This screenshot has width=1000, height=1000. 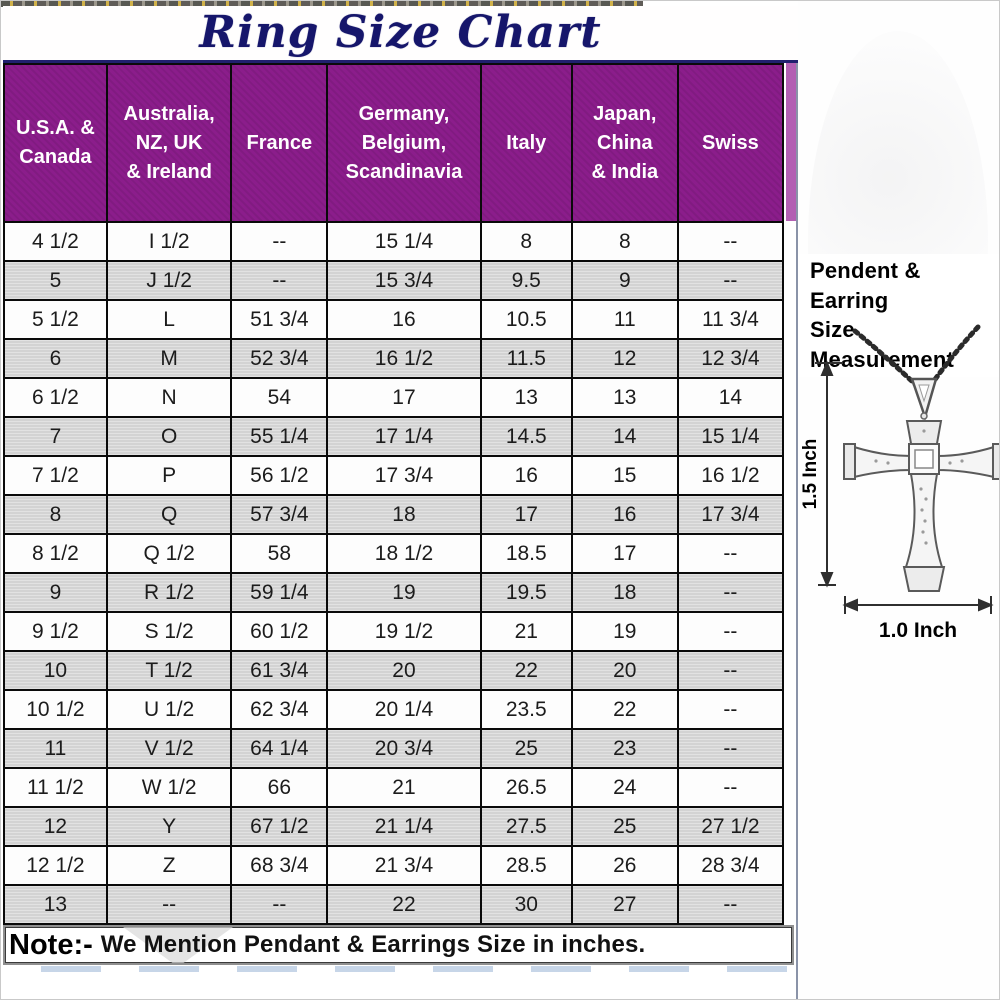 What do you see at coordinates (916, 356) in the screenshot?
I see `necklace-chain-icon` at bounding box center [916, 356].